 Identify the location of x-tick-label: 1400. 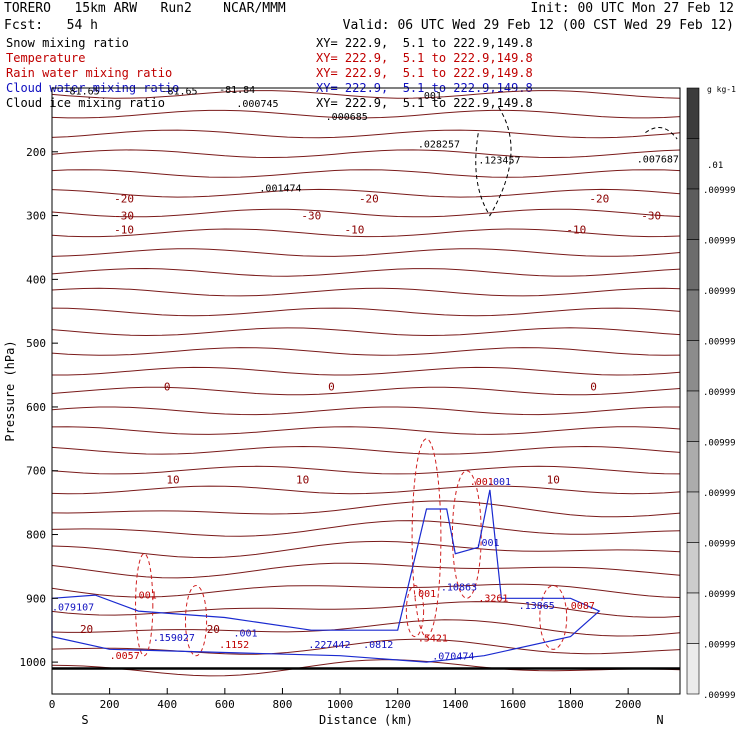
(455, 704).